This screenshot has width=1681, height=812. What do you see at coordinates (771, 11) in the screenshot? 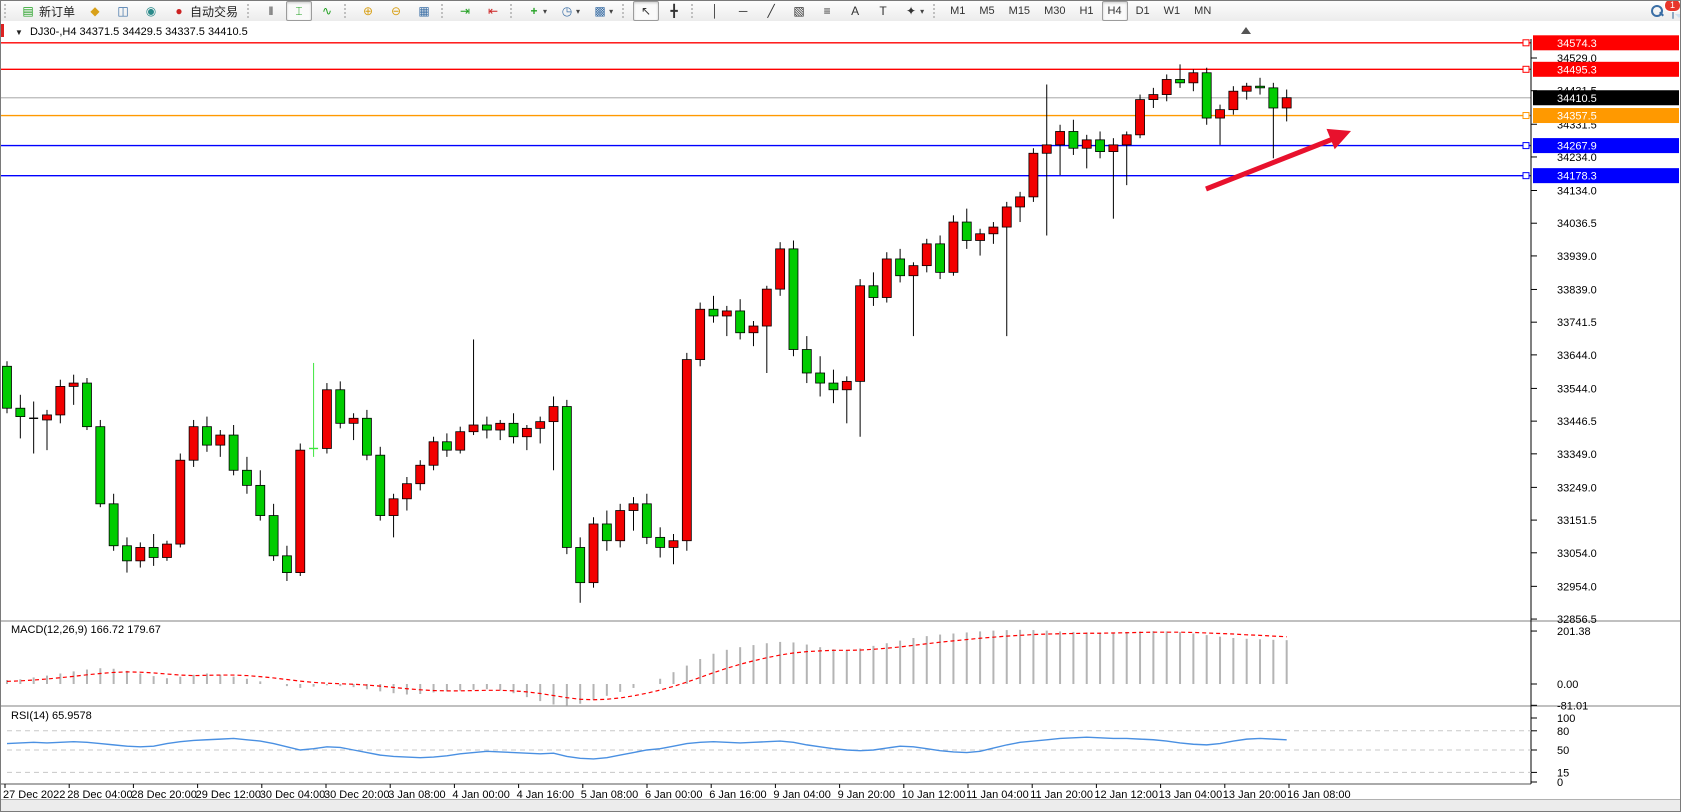
I see `trendline-button: ╱` at bounding box center [771, 11].